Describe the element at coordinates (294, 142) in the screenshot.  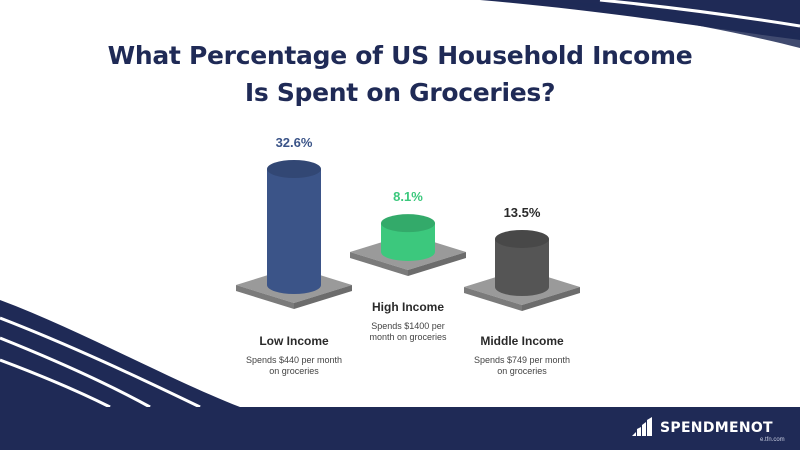
I see `value-label-low-income: 32.6%` at that location.